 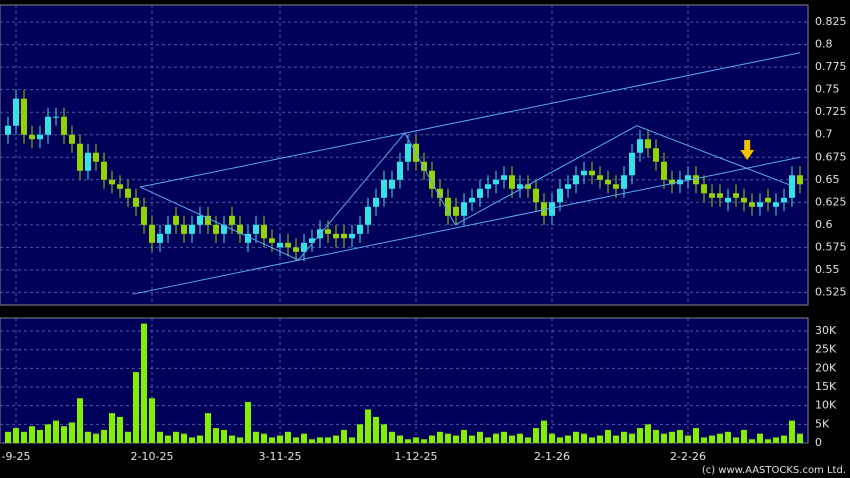 What do you see at coordinates (552, 456) in the screenshot?
I see `x-tick-label: 2-1-26` at bounding box center [552, 456].